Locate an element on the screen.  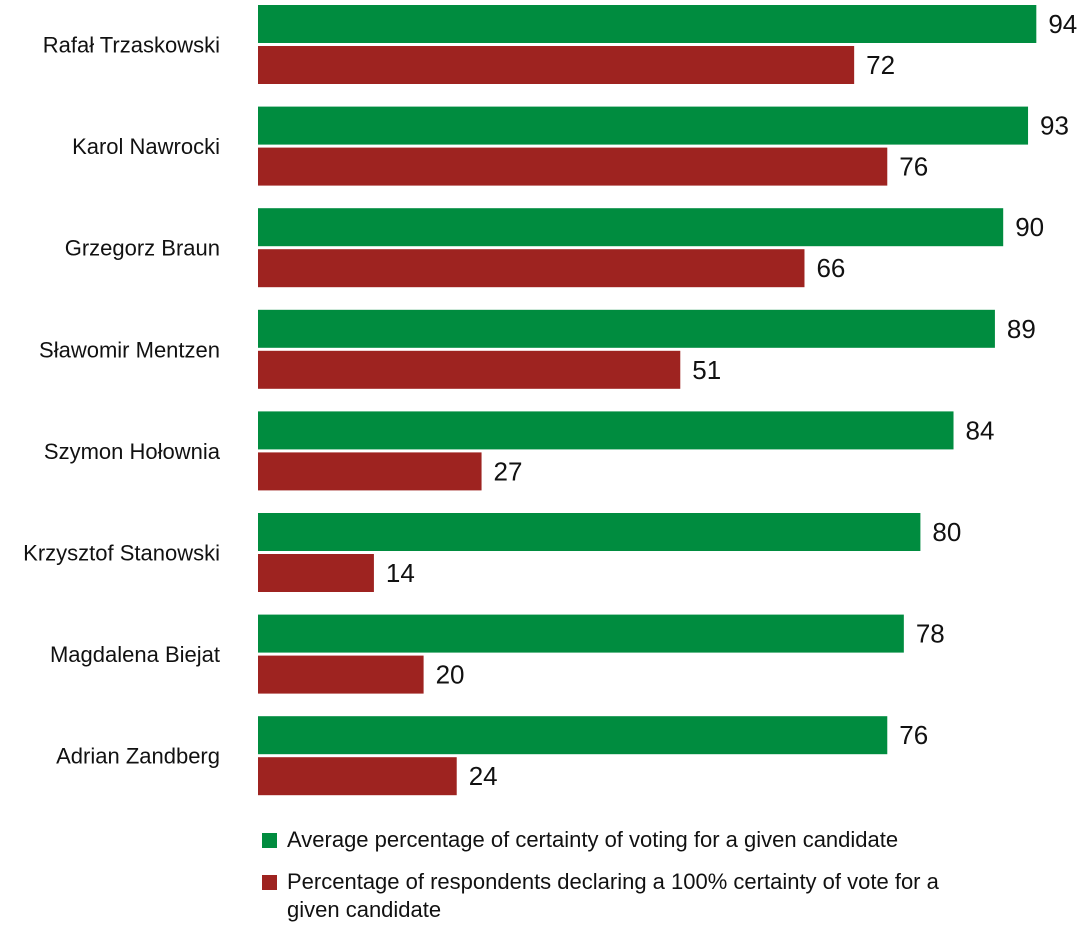
data-label: 51 is located at coordinates (706, 370).